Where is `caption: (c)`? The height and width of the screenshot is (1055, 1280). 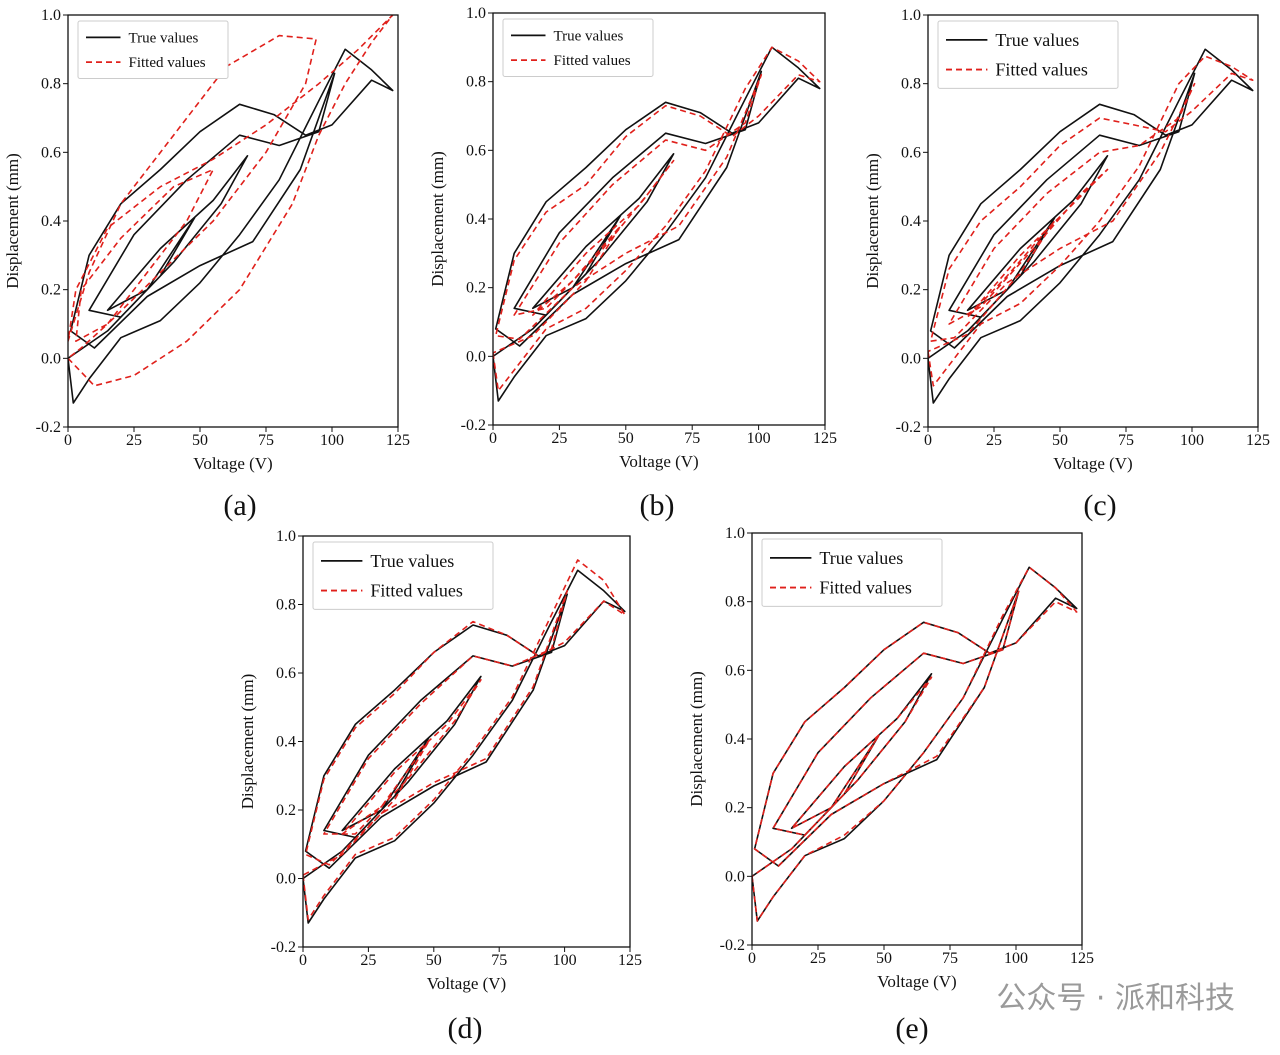
caption: (c) is located at coordinates (1099, 505).